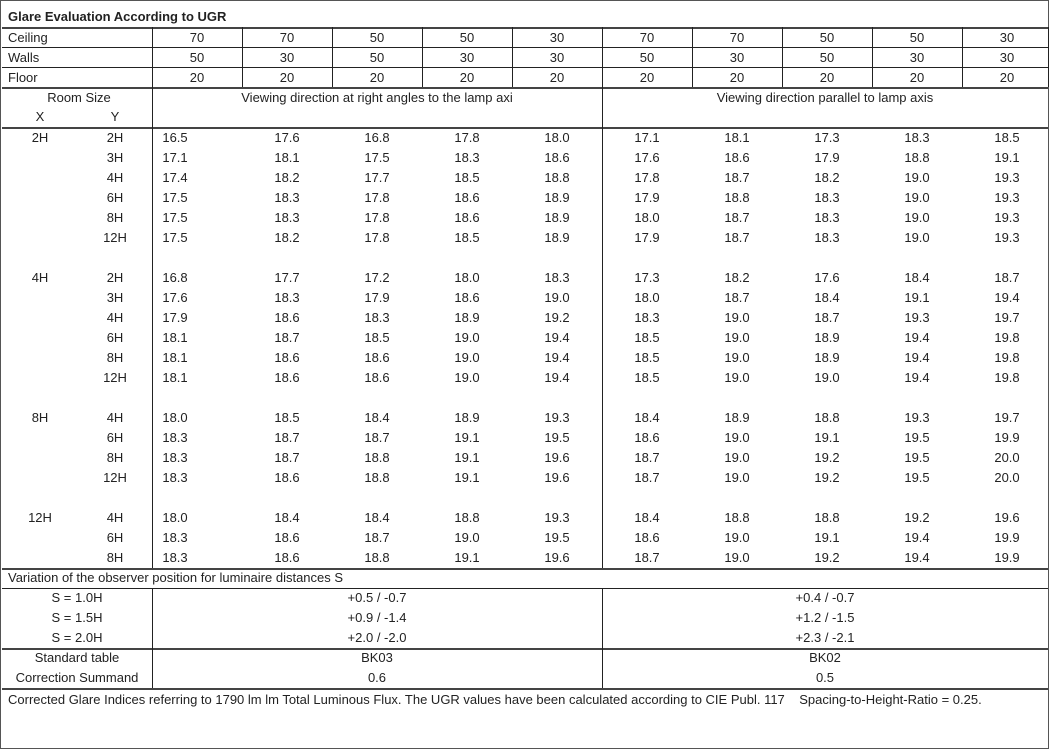 This screenshot has height=750, width=1050. Describe the element at coordinates (647, 137) in the screenshot. I see `ugr-value: 17.1` at that location.